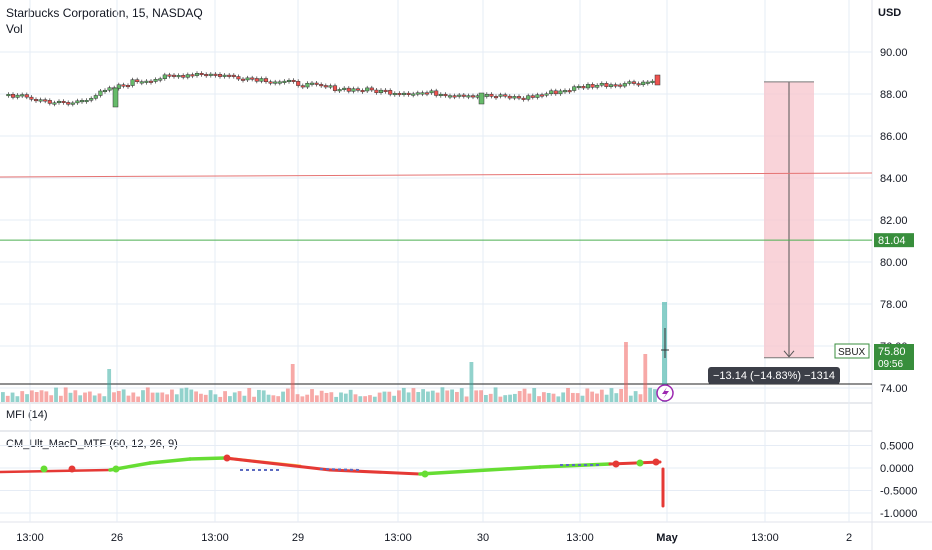  I want to click on price-tag-green, so click(894, 240).